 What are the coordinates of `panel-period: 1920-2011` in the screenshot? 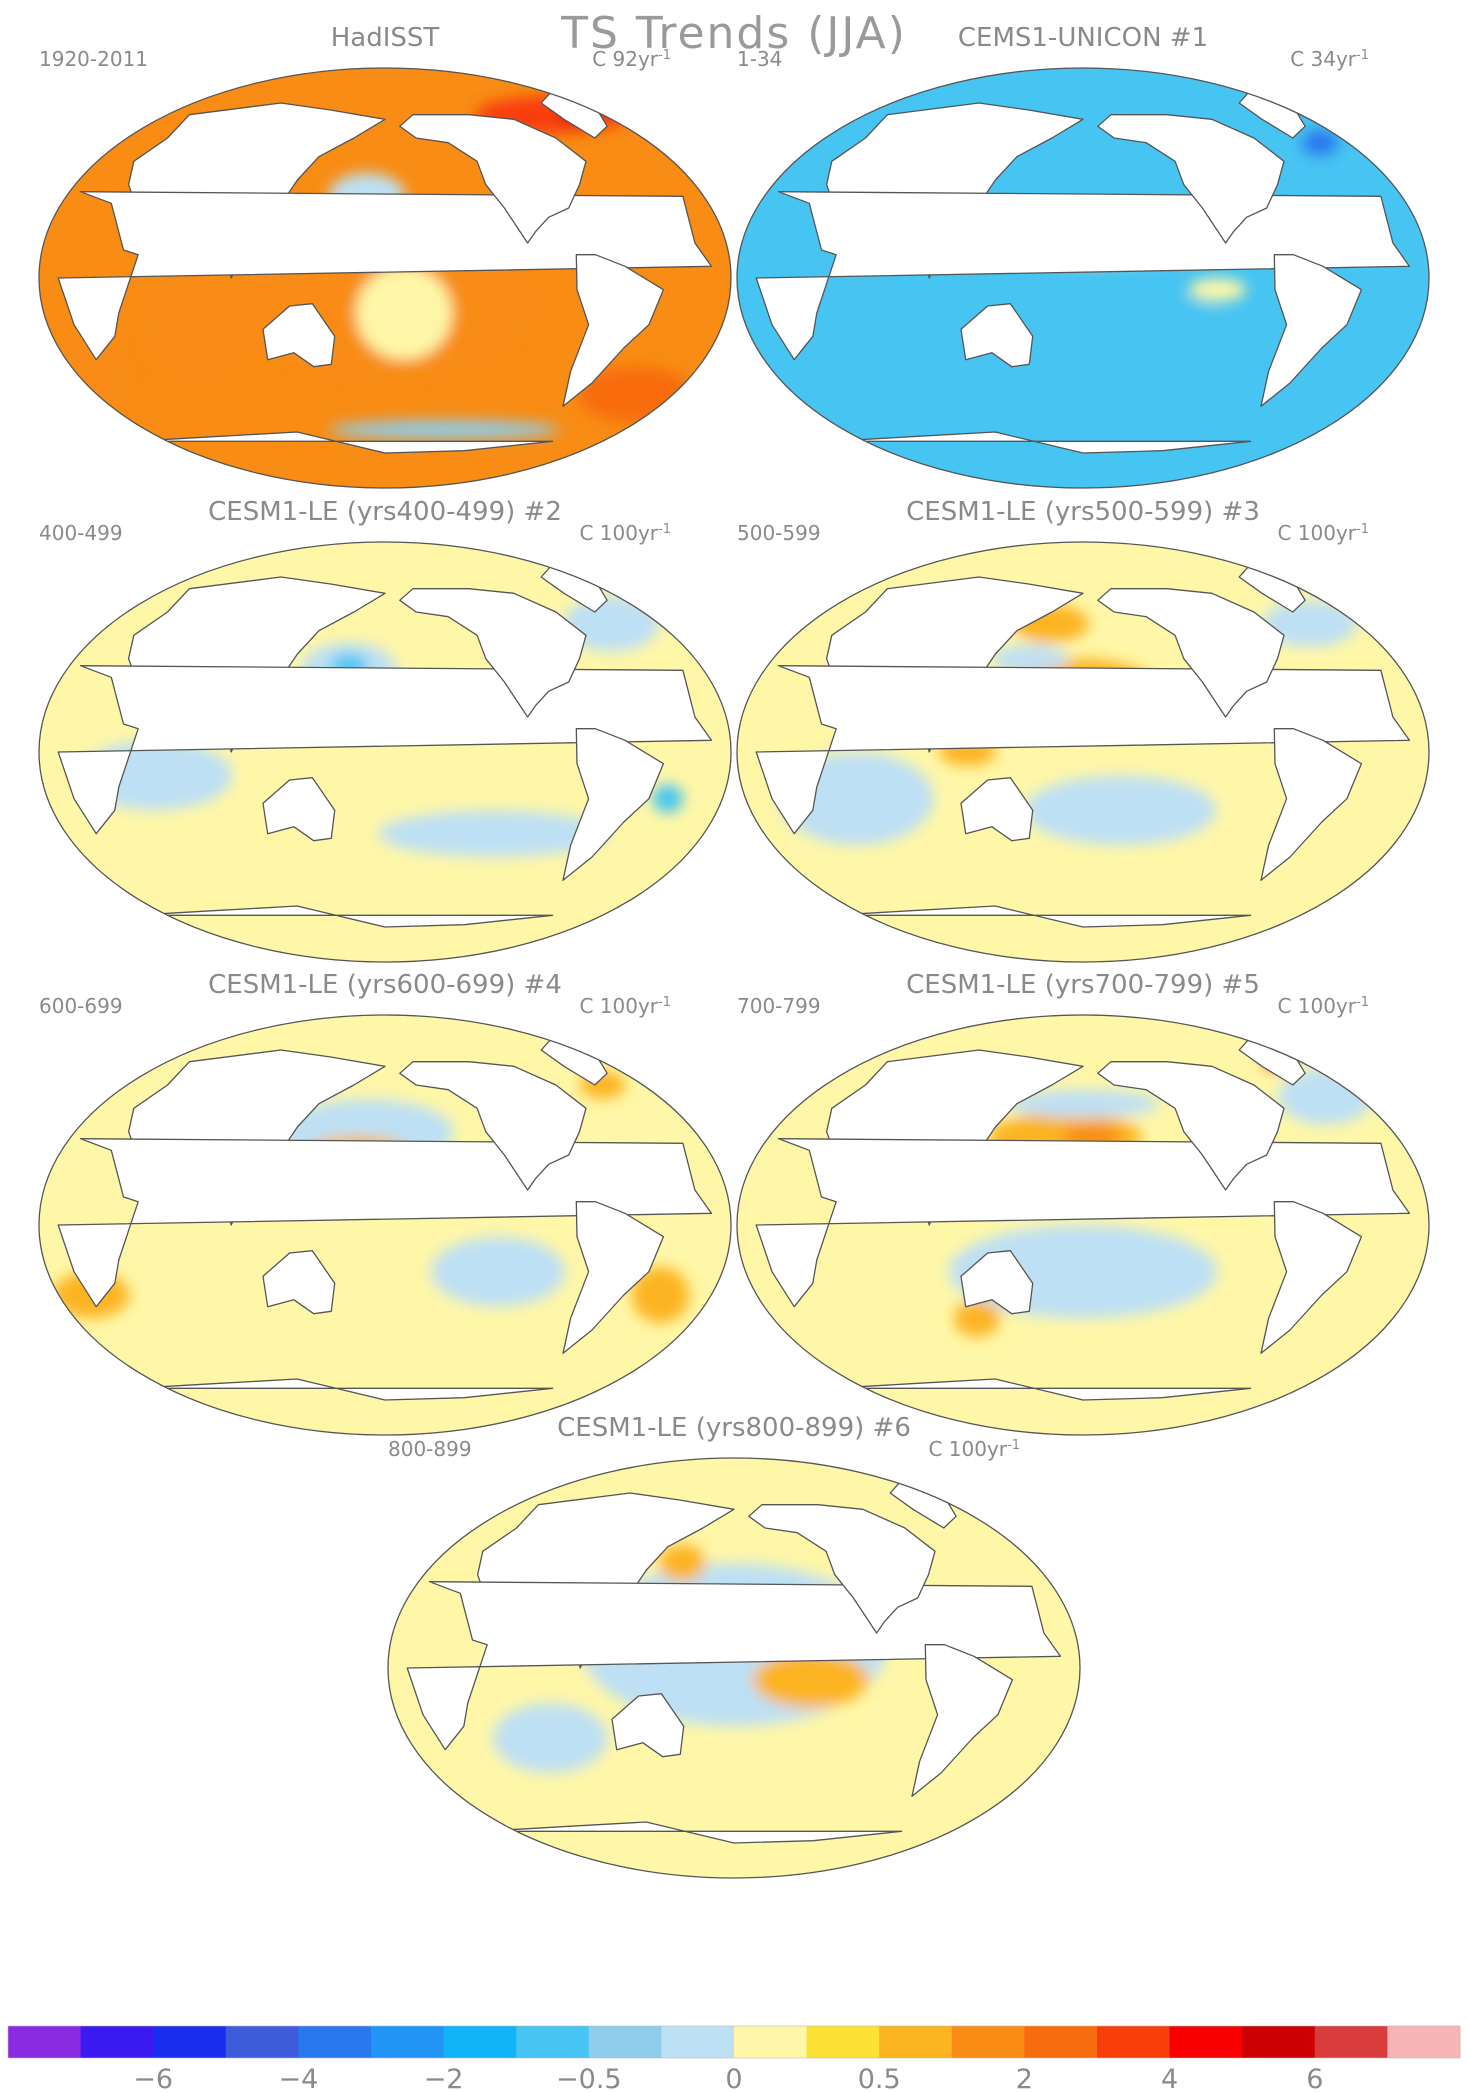 It's located at (93, 59).